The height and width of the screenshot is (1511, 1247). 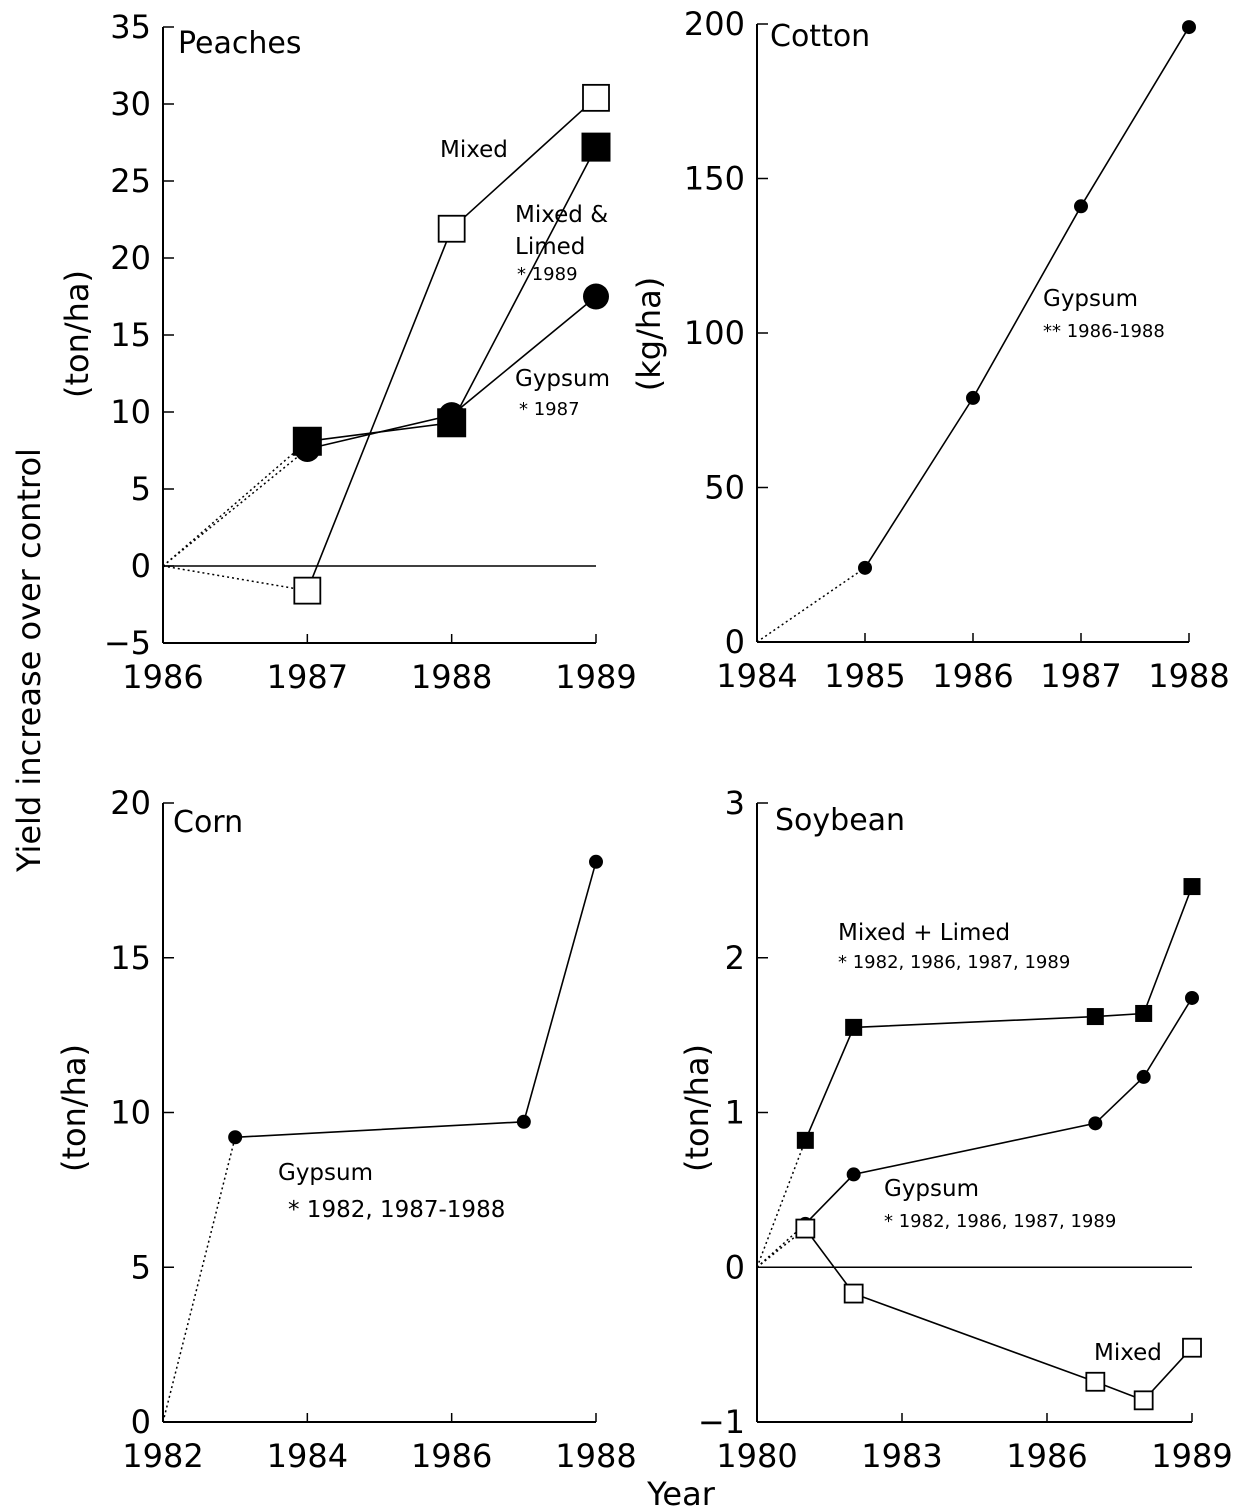 I want to click on y-tick-label: −1, so click(x=721, y=1422).